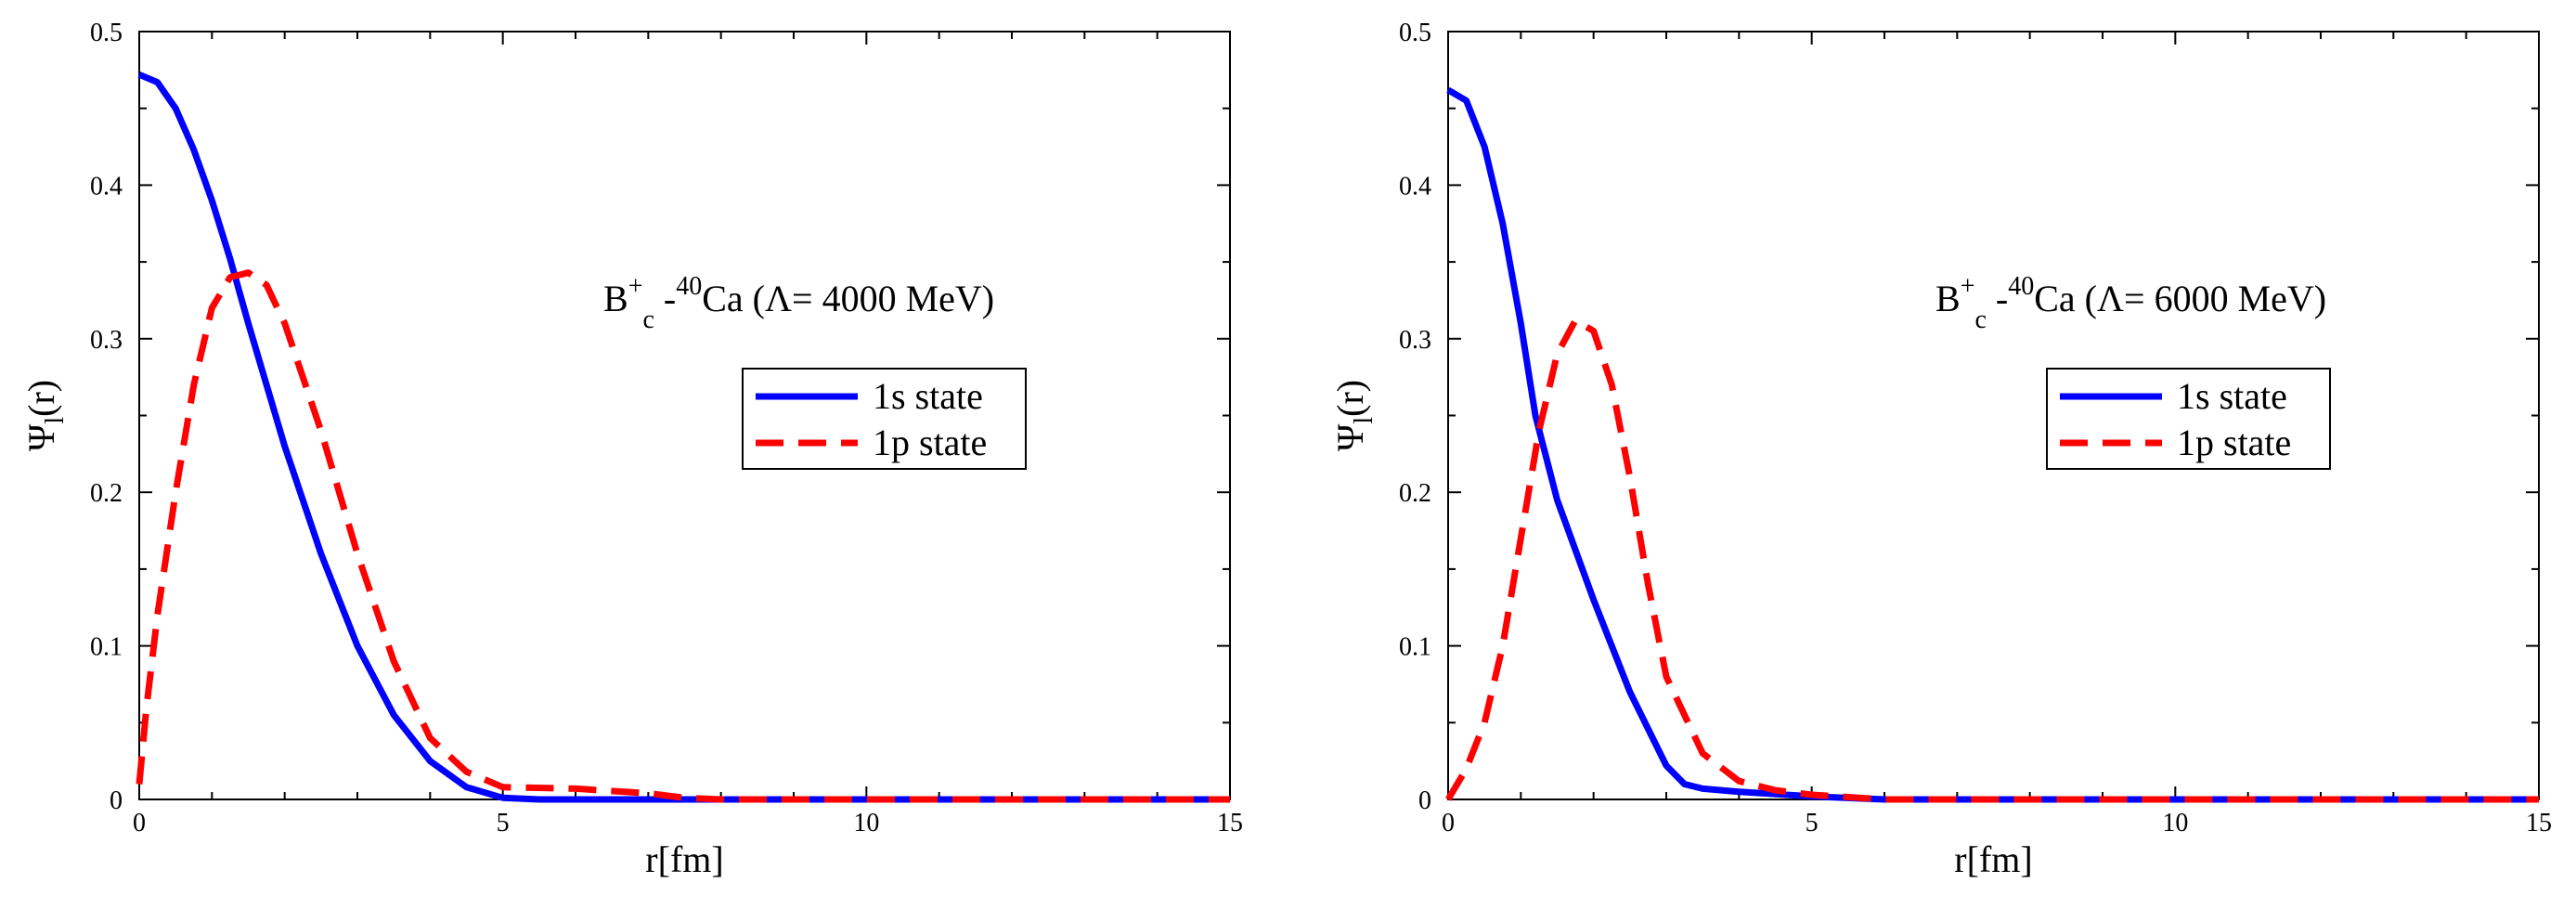  I want to click on annotation-rest: Ca (Λ= 4000 MeV), so click(848, 298).